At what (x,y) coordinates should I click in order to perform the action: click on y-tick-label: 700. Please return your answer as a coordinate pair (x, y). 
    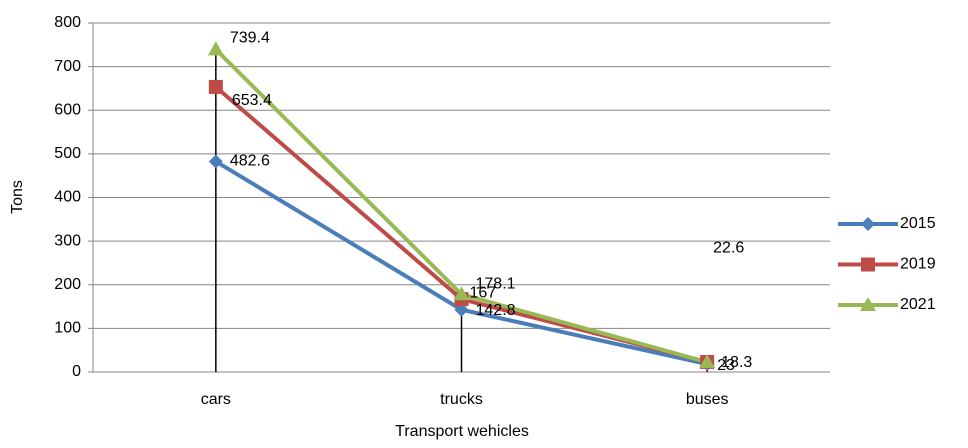
    Looking at the image, I should click on (67, 66).